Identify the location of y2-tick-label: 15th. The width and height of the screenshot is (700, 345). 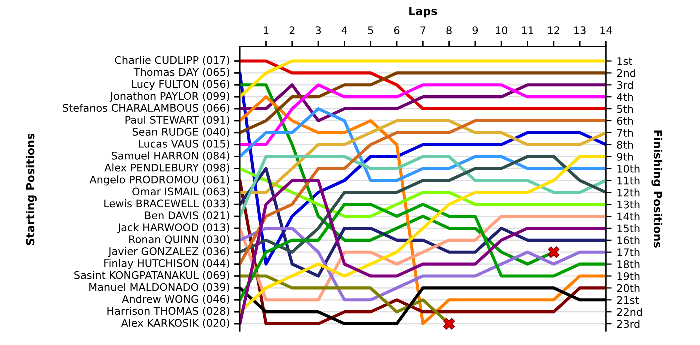
(629, 228).